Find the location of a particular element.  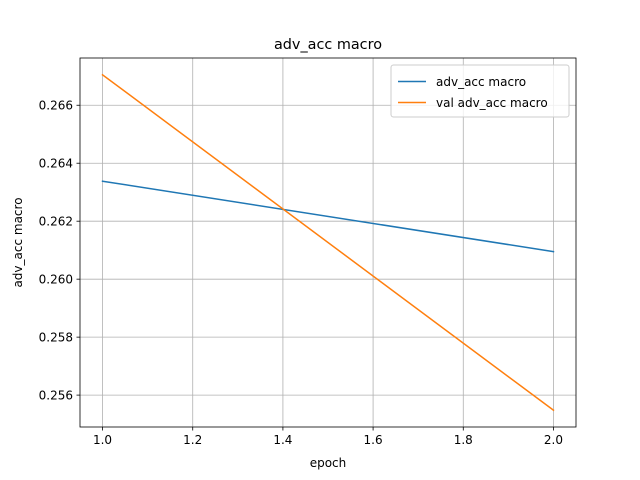

y-tick-label: 0.264 is located at coordinates (56, 164).